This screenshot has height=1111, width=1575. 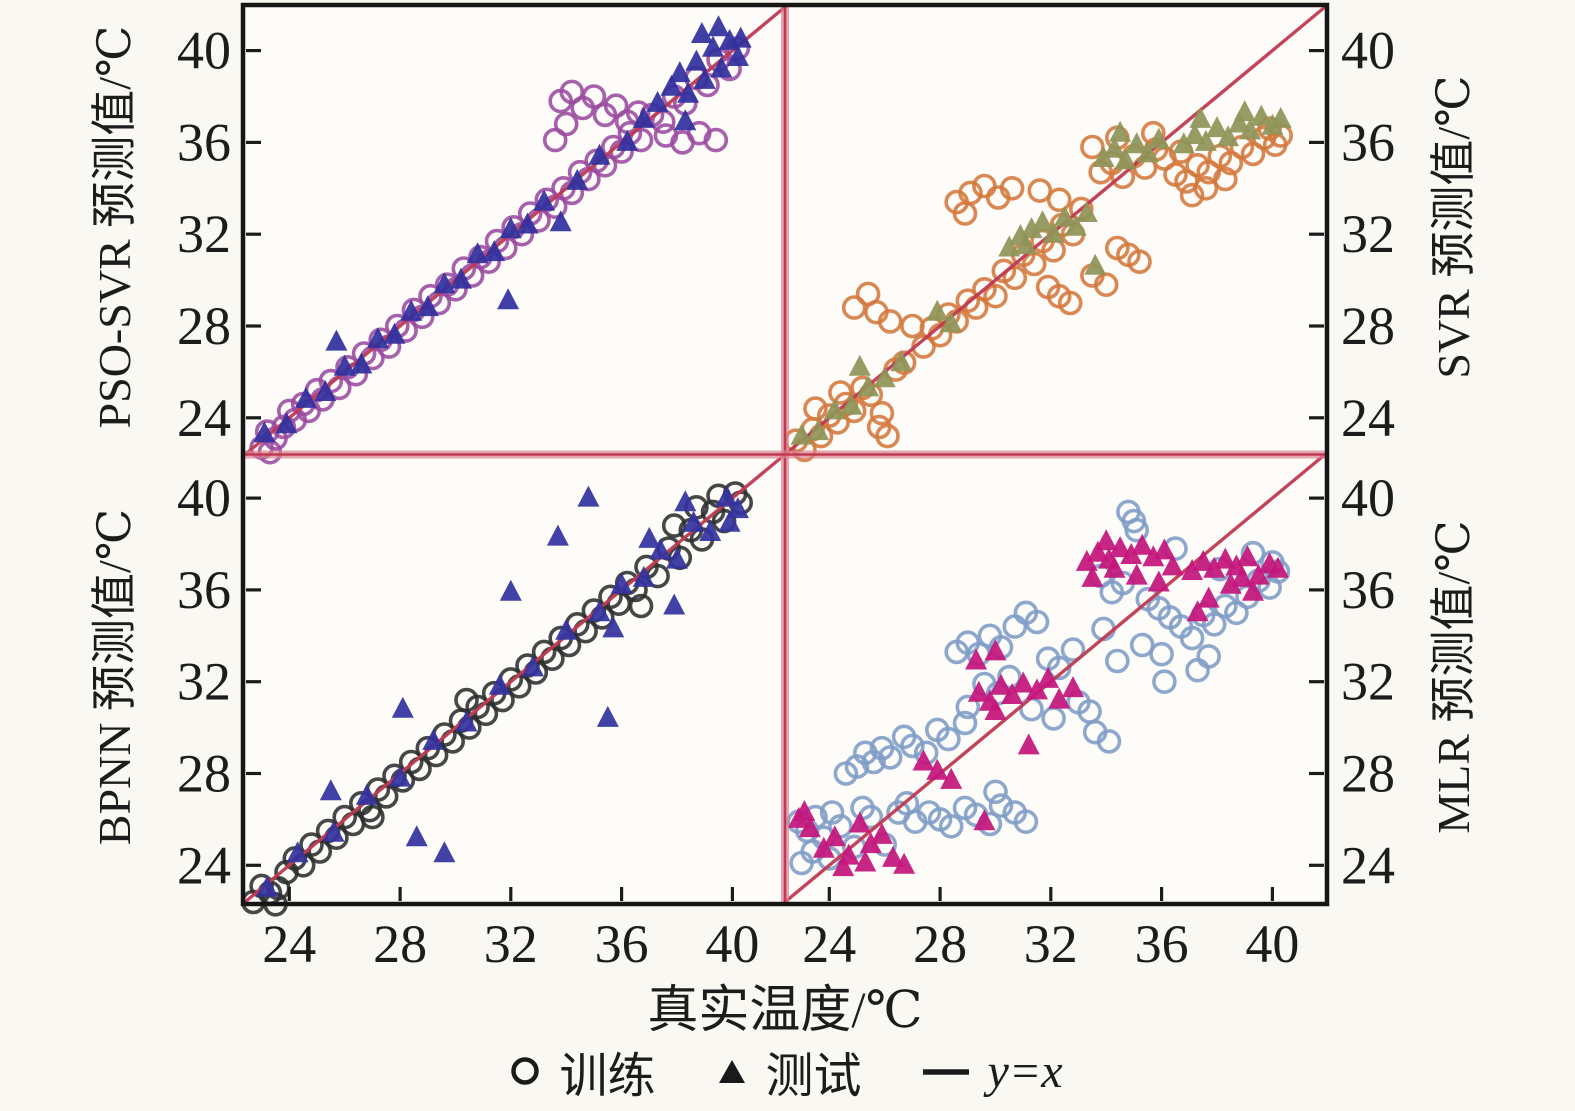 I want to click on x-axis-title: 真实温度/℃, so click(x=785, y=1011).